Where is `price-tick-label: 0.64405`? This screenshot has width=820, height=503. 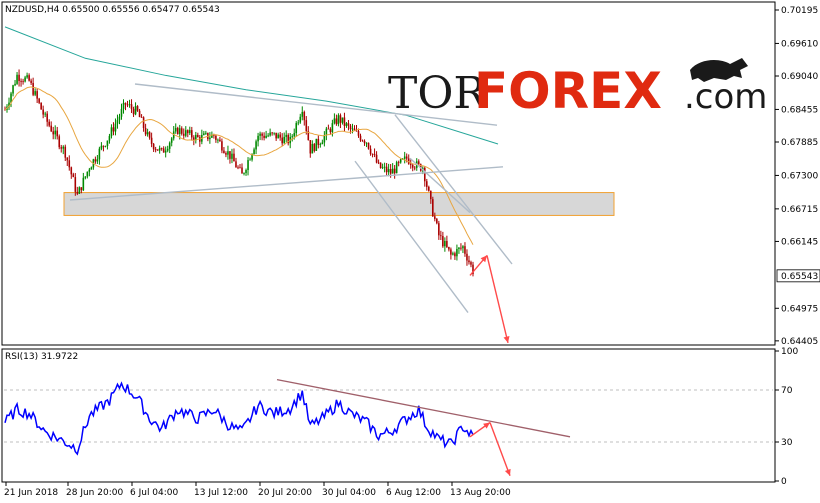 price-tick-label: 0.64405 is located at coordinates (799, 342).